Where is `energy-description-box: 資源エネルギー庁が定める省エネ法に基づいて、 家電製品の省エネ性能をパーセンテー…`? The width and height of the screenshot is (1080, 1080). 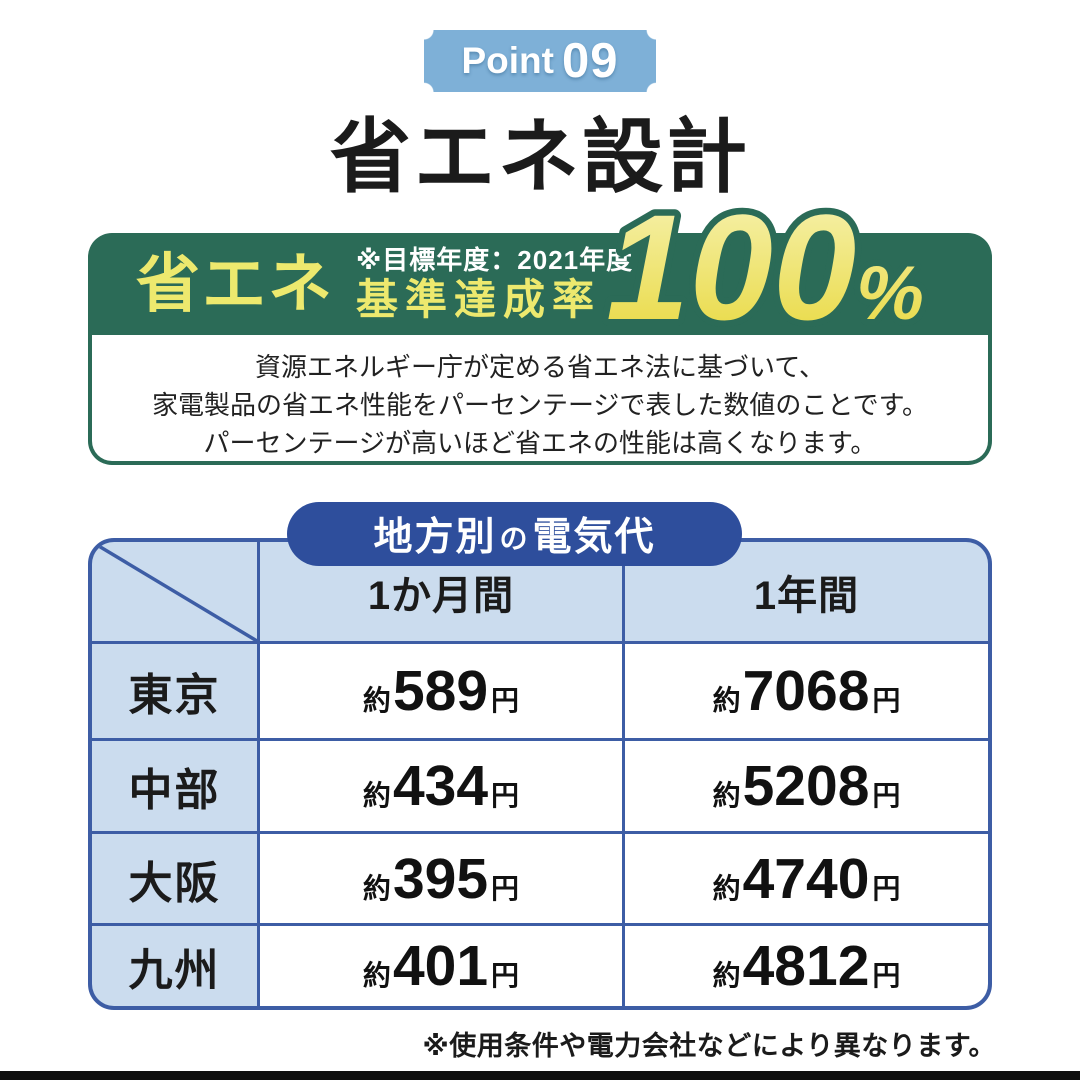 energy-description-box: 資源エネルギー庁が定める省エネ法に基づいて、 家電製品の省エネ性能をパーセンテー… is located at coordinates (540, 400).